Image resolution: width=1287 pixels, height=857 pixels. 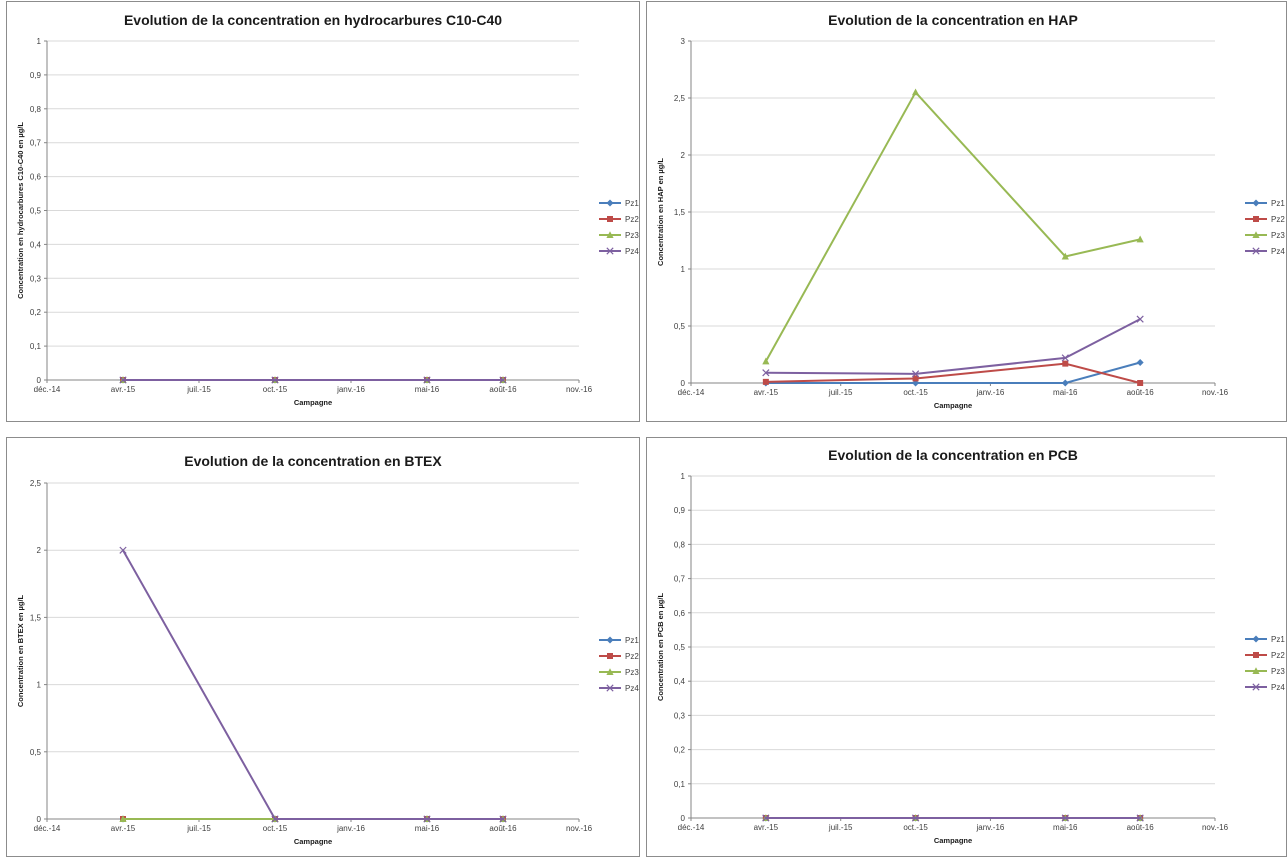 What do you see at coordinates (36, 278) in the screenshot?
I see `y-tick-label: 0,3` at bounding box center [36, 278].